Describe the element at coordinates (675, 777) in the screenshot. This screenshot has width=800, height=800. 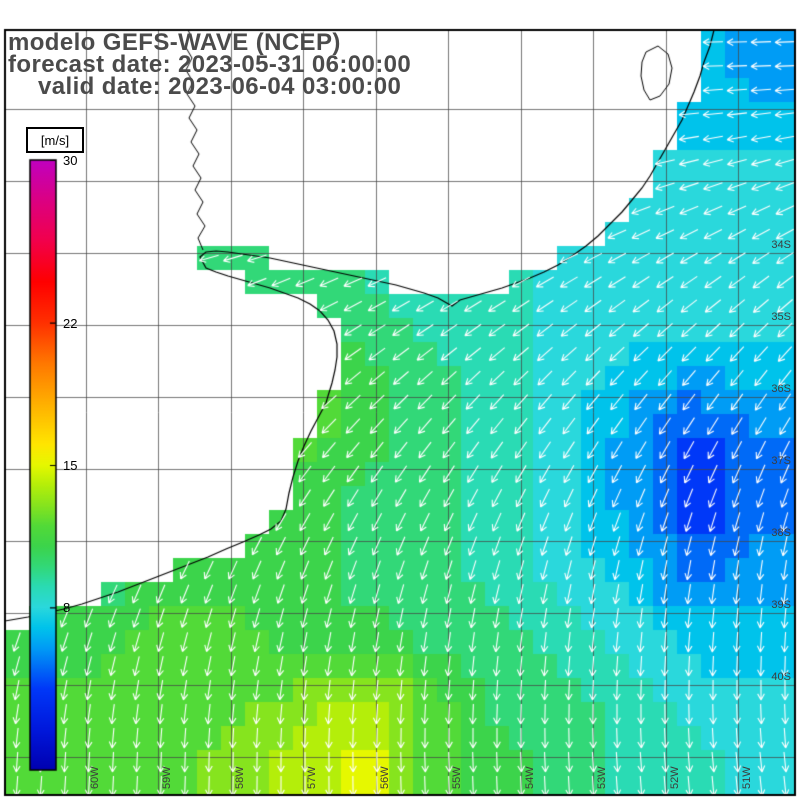
I see `lon-tick-label: 52W` at that location.